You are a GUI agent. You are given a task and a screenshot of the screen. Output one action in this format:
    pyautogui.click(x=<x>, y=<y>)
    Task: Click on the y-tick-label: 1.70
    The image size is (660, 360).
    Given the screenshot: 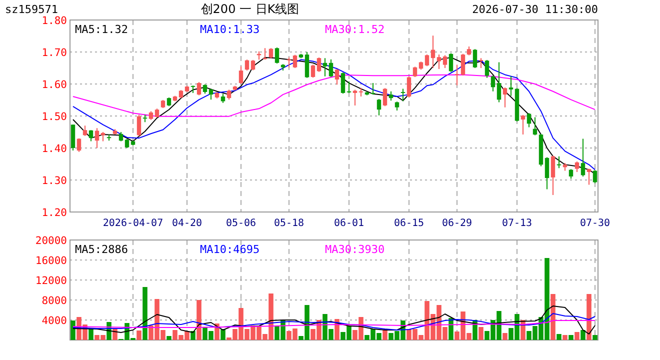 What is the action you would take?
    pyautogui.click(x=54, y=53)
    